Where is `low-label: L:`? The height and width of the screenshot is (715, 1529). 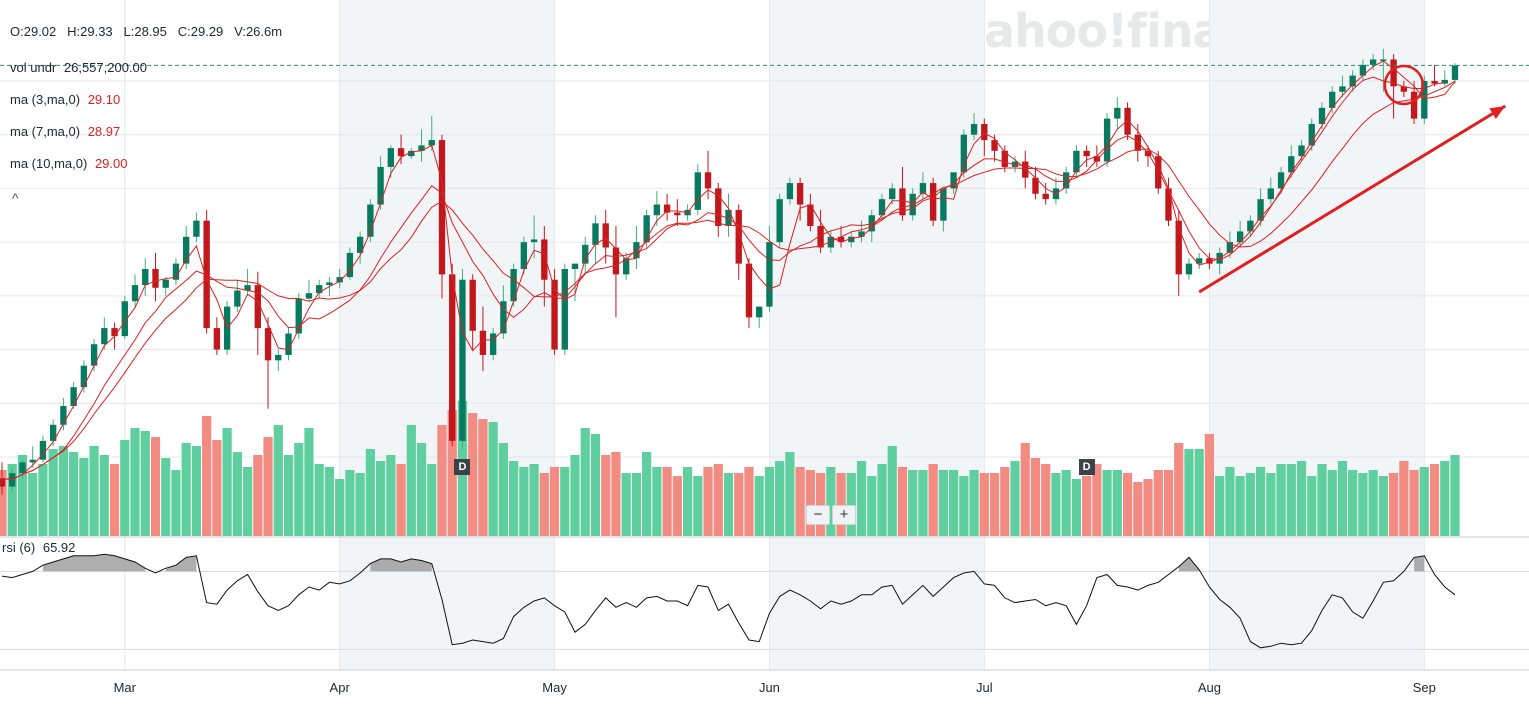
low-label: L: is located at coordinates (129, 31).